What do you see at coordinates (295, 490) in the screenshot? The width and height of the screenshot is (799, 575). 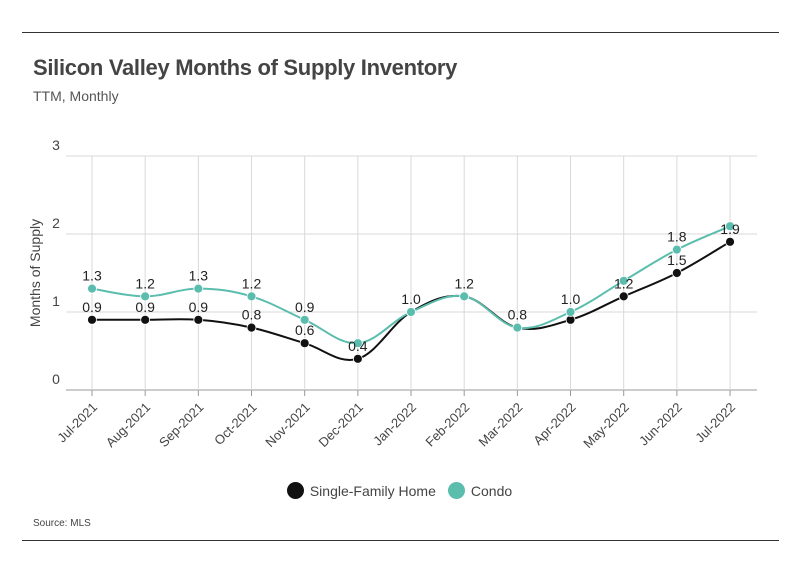 I see `single-family-swatch-icon` at bounding box center [295, 490].